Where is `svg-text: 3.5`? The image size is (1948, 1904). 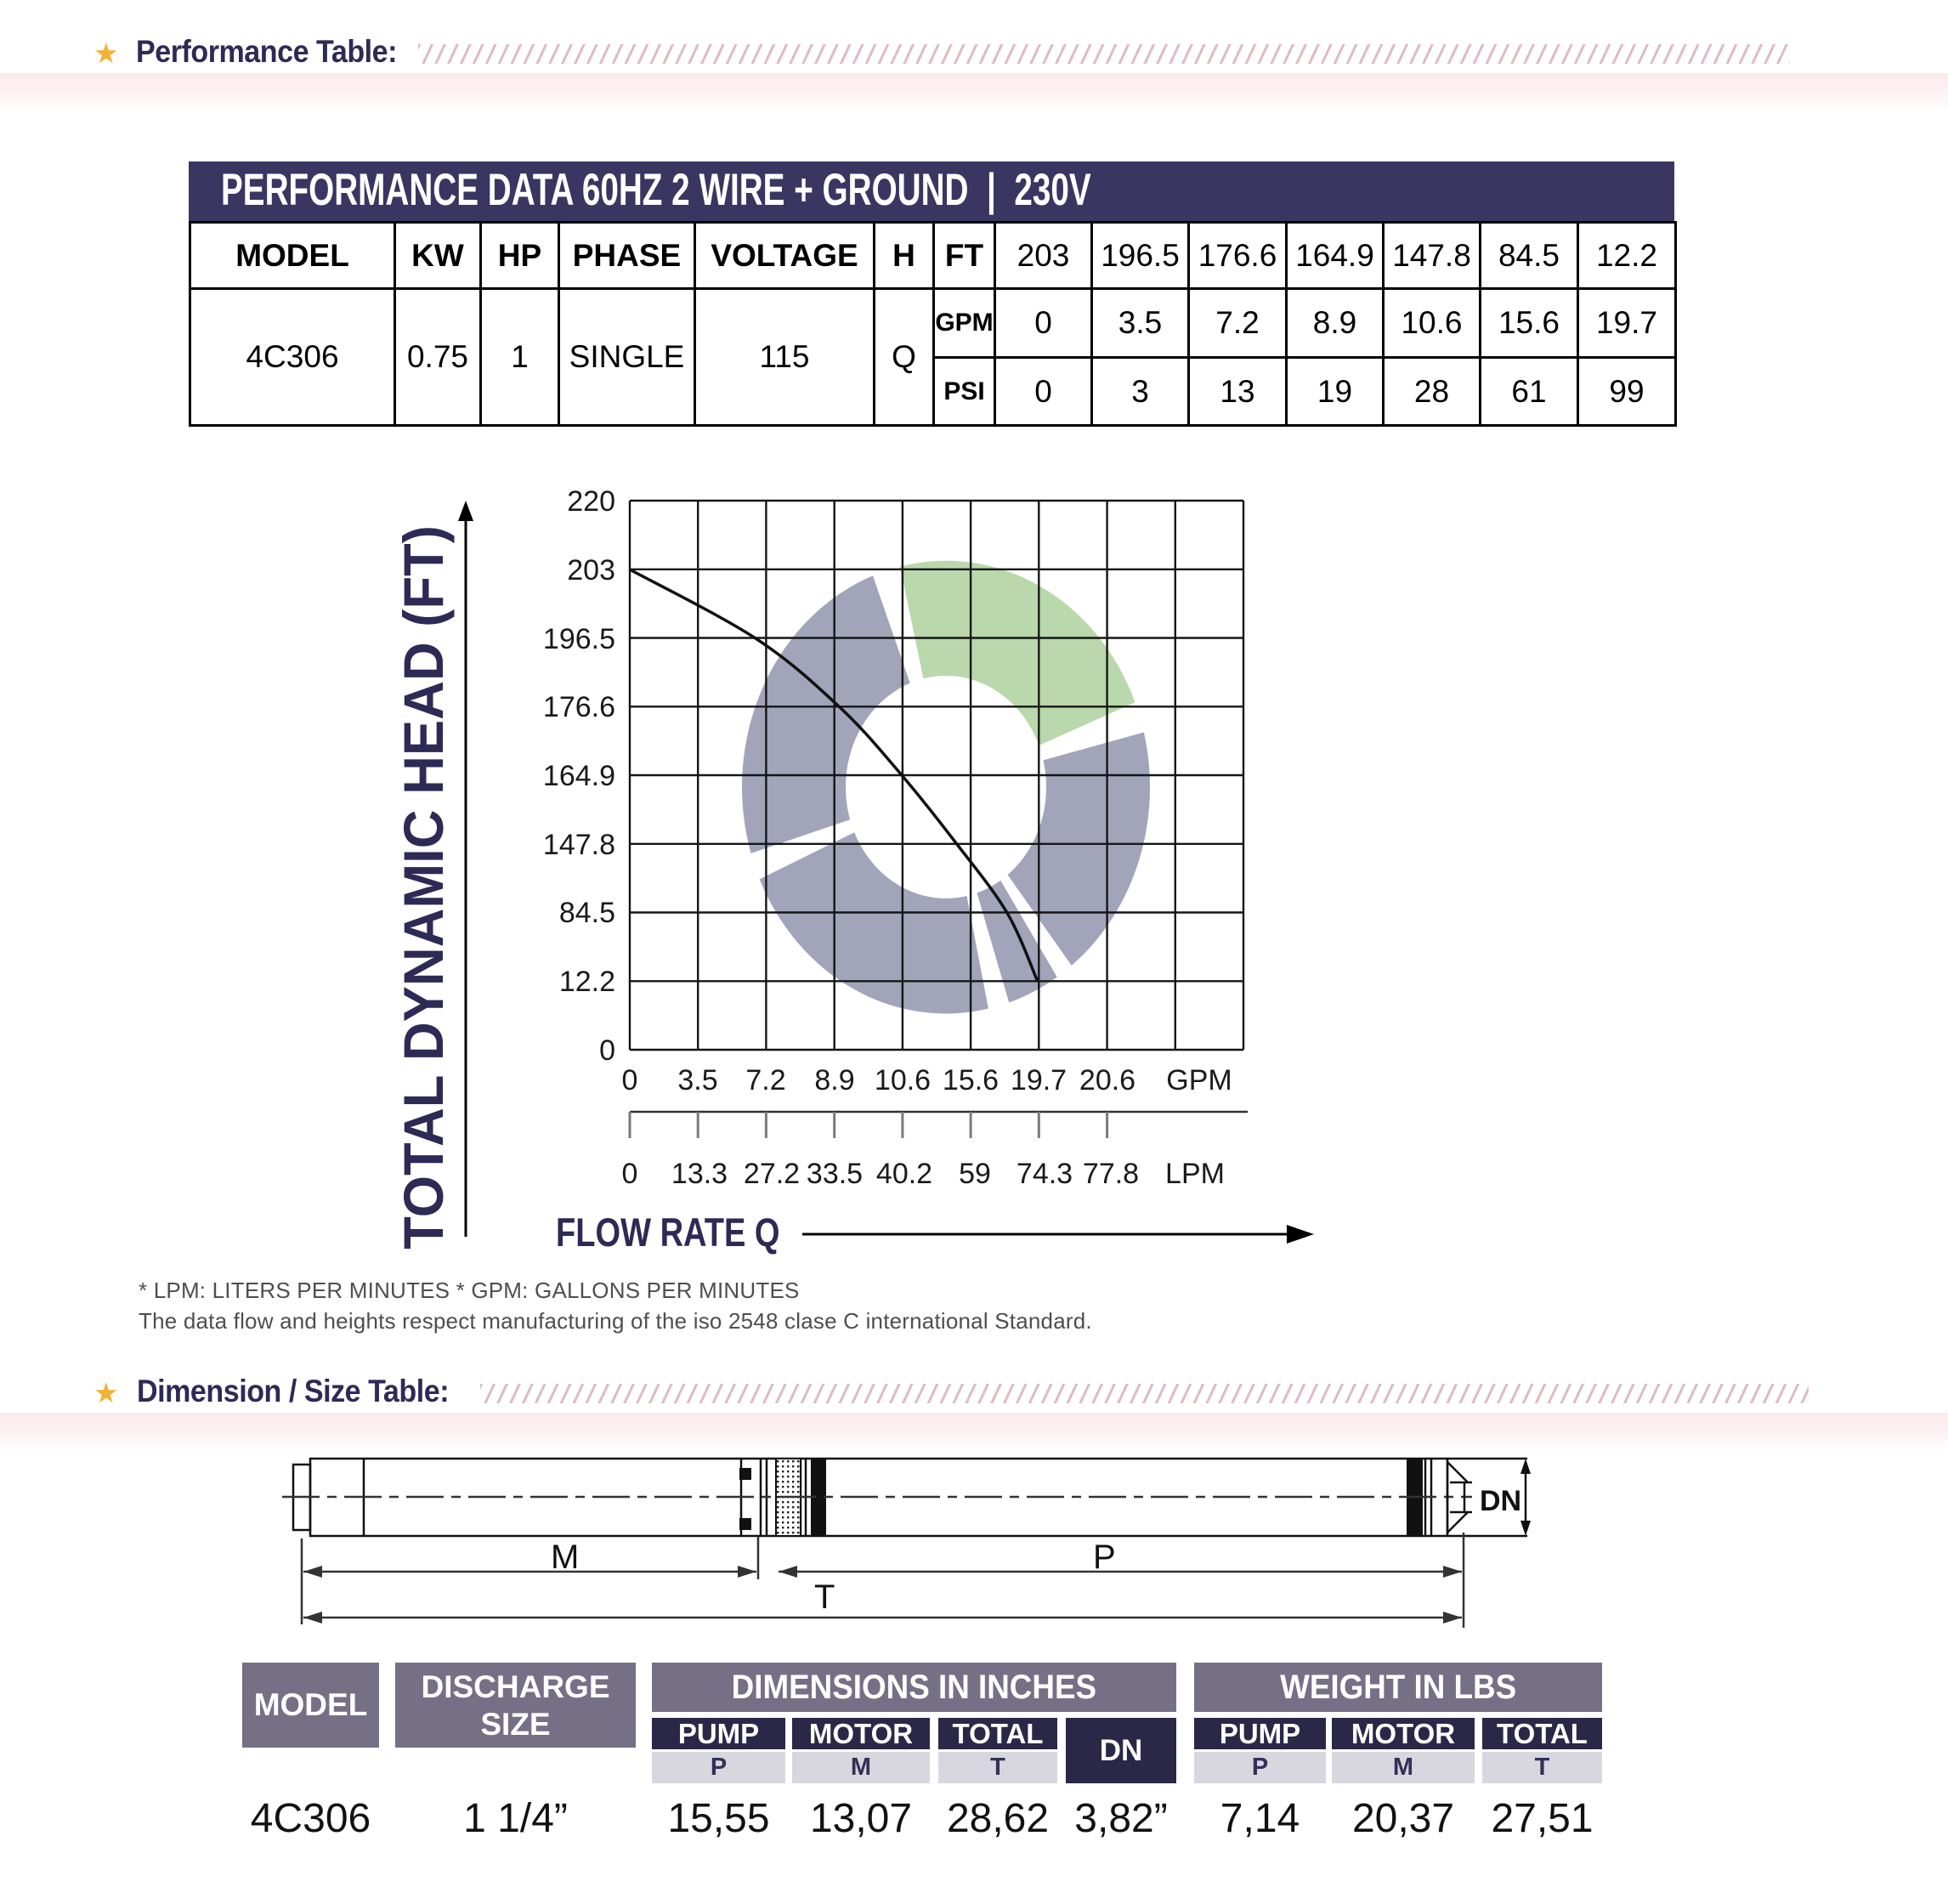 svg-text: 3.5 is located at coordinates (697, 1080).